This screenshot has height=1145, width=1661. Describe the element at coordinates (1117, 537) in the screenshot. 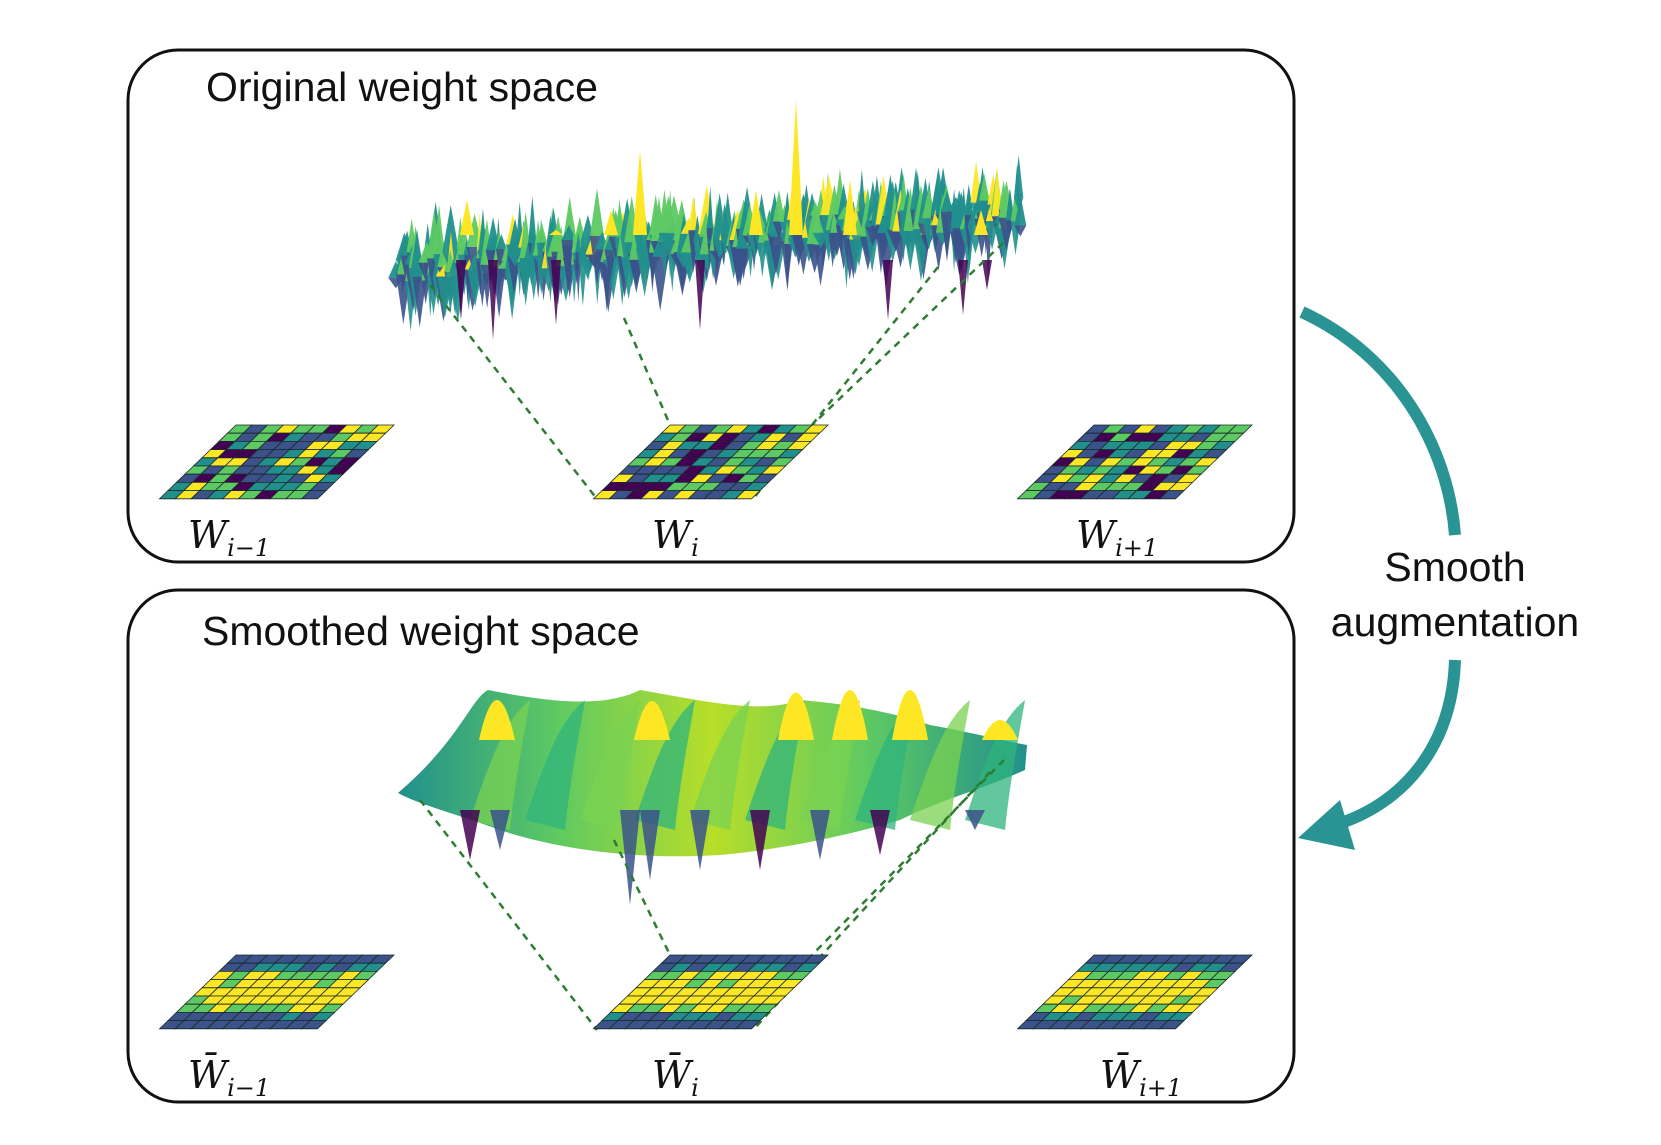

I see `weight-label: Wi+1` at that location.